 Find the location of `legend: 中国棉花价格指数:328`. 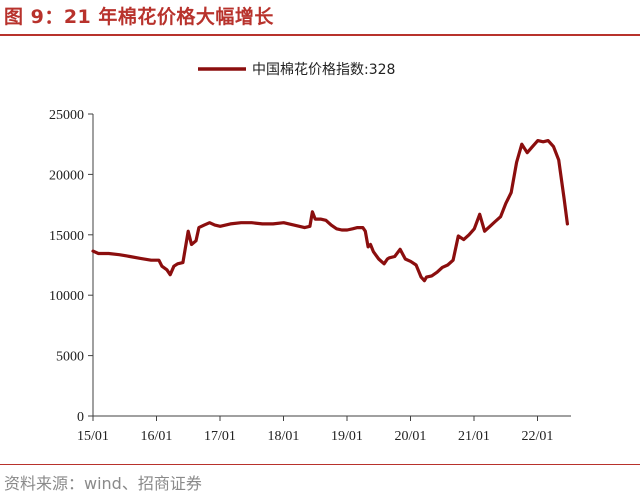

legend: 中国棉花价格指数:328 is located at coordinates (296, 69).